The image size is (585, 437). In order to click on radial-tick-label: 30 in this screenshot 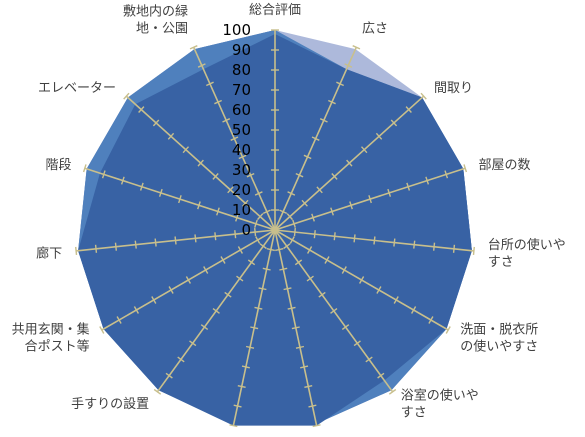, I will do `click(241, 170)`.